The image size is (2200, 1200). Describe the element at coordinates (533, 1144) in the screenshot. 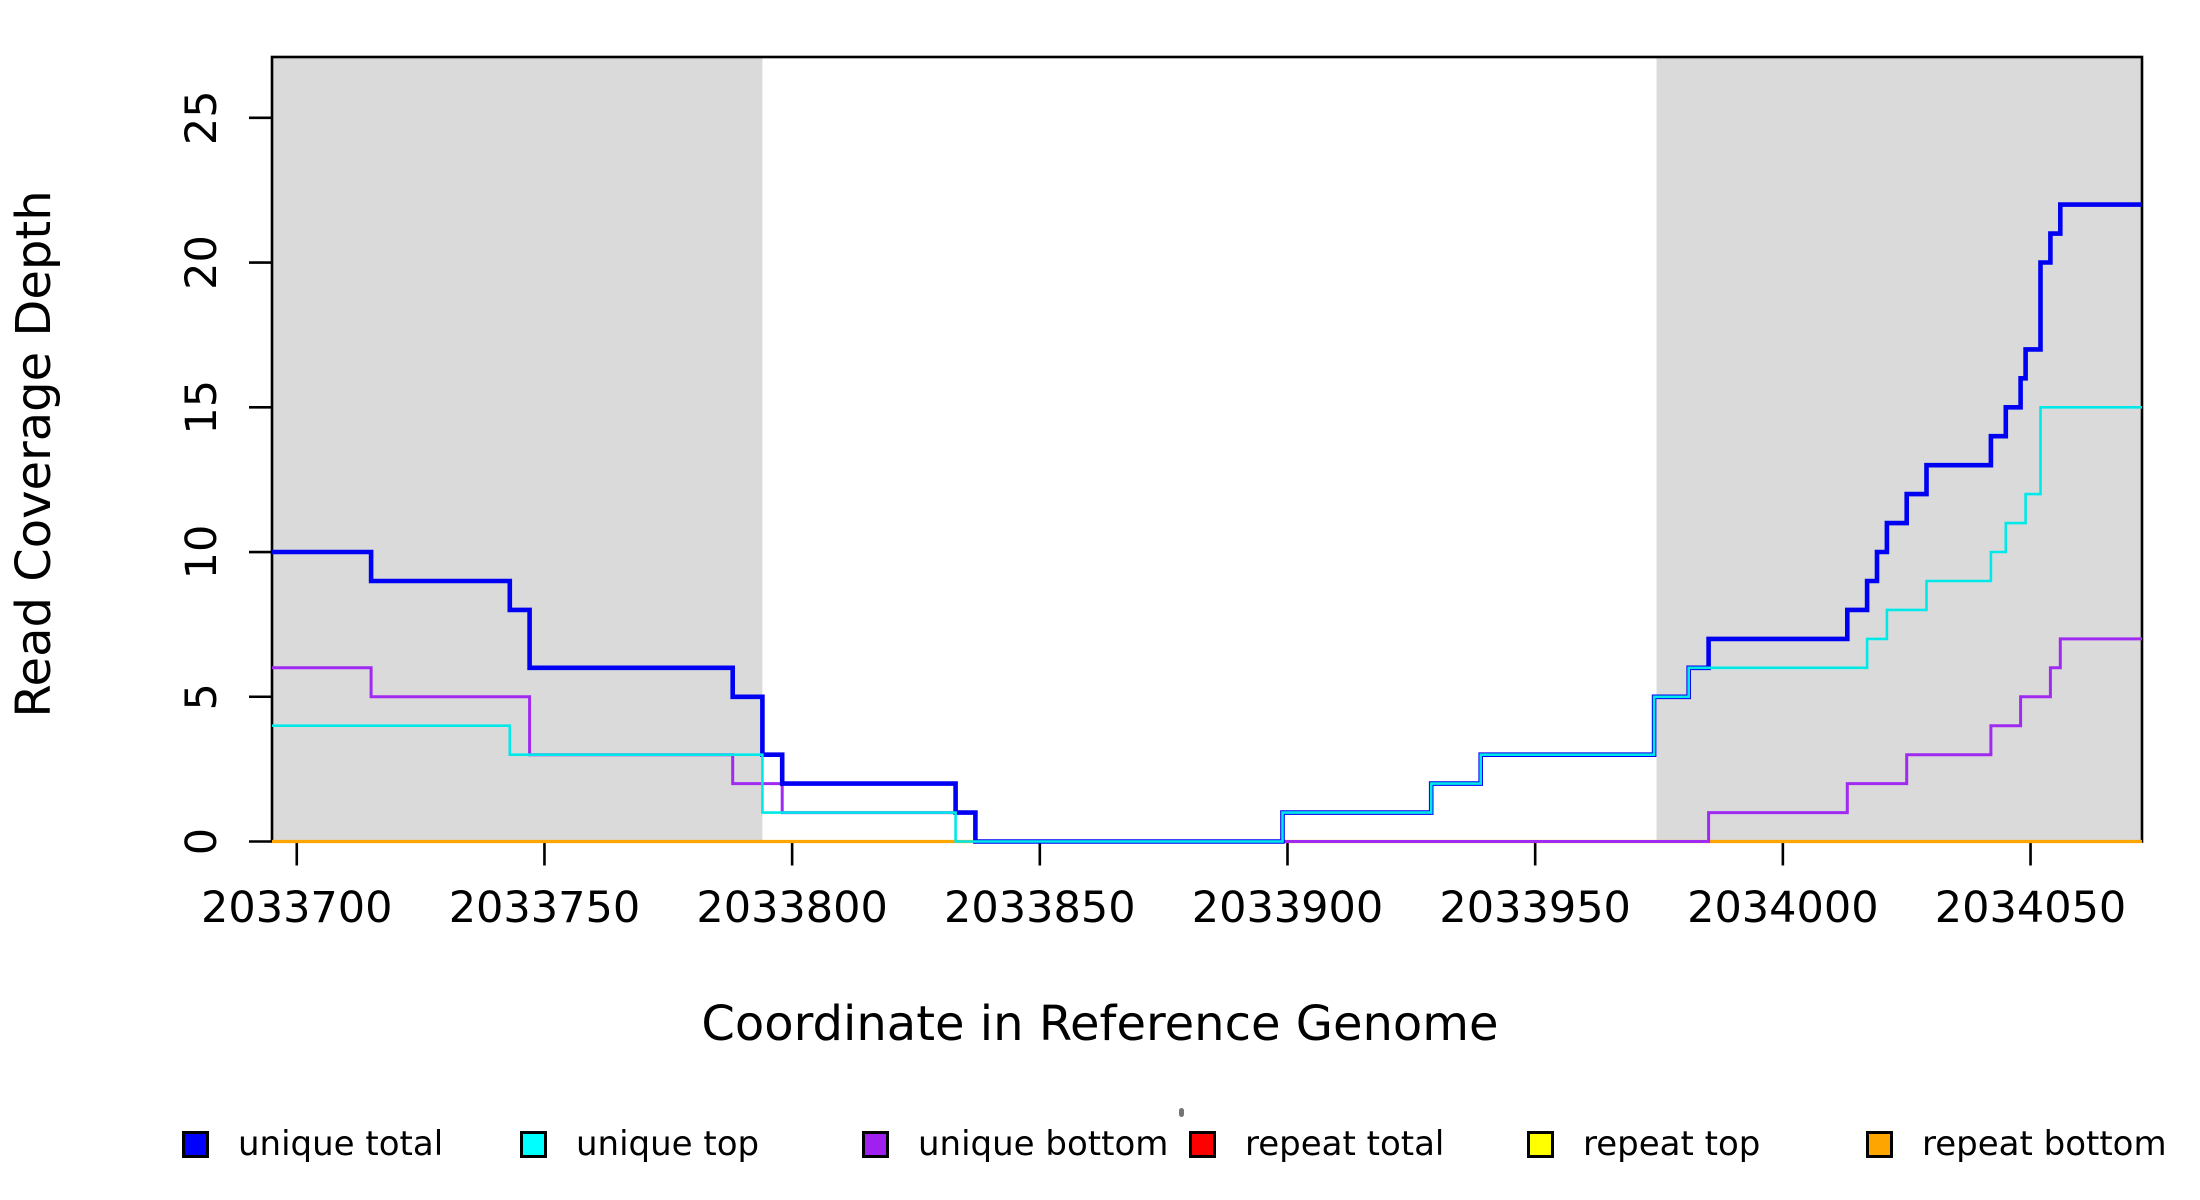

I see `legend-swatch-unique-top` at that location.